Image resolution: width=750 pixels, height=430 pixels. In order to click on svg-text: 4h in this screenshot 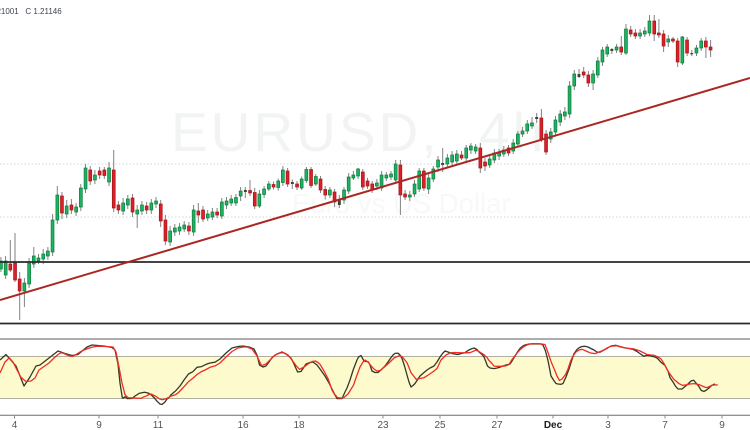, I will do `click(512, 132)`.